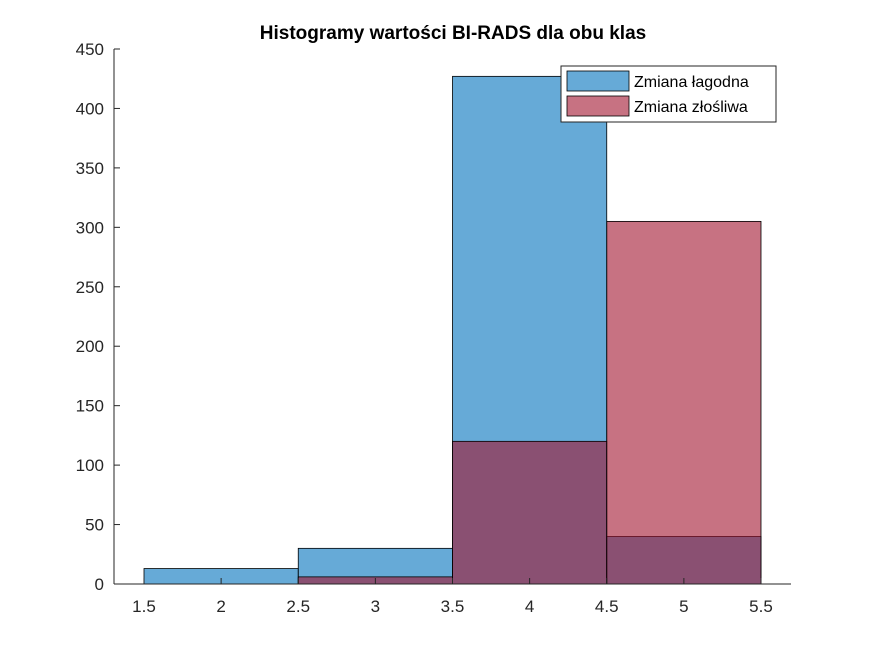 This screenshot has width=875, height=656. I want to click on bar-series2-bin4, so click(684, 402).